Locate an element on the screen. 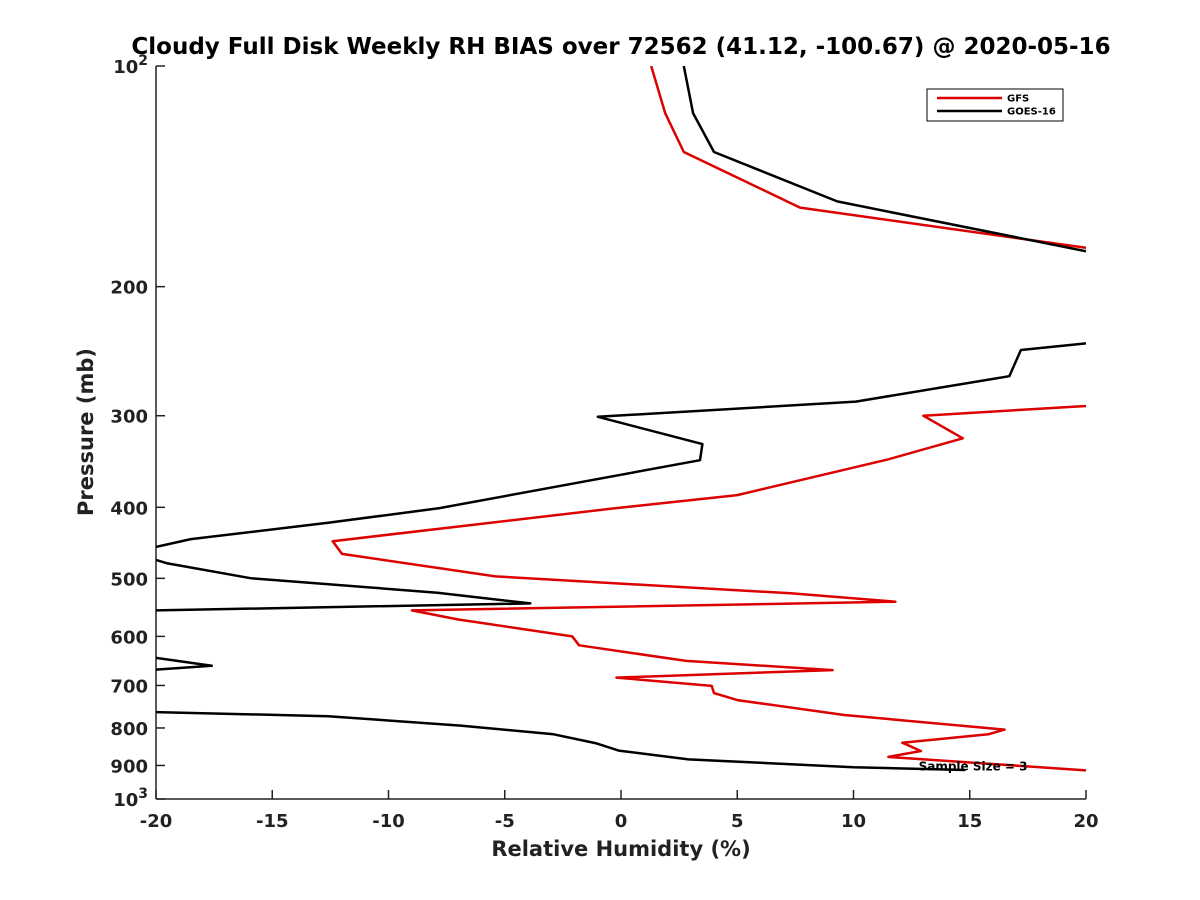 Image resolution: width=1200 pixels, height=900 pixels. legend-box is located at coordinates (995, 105).